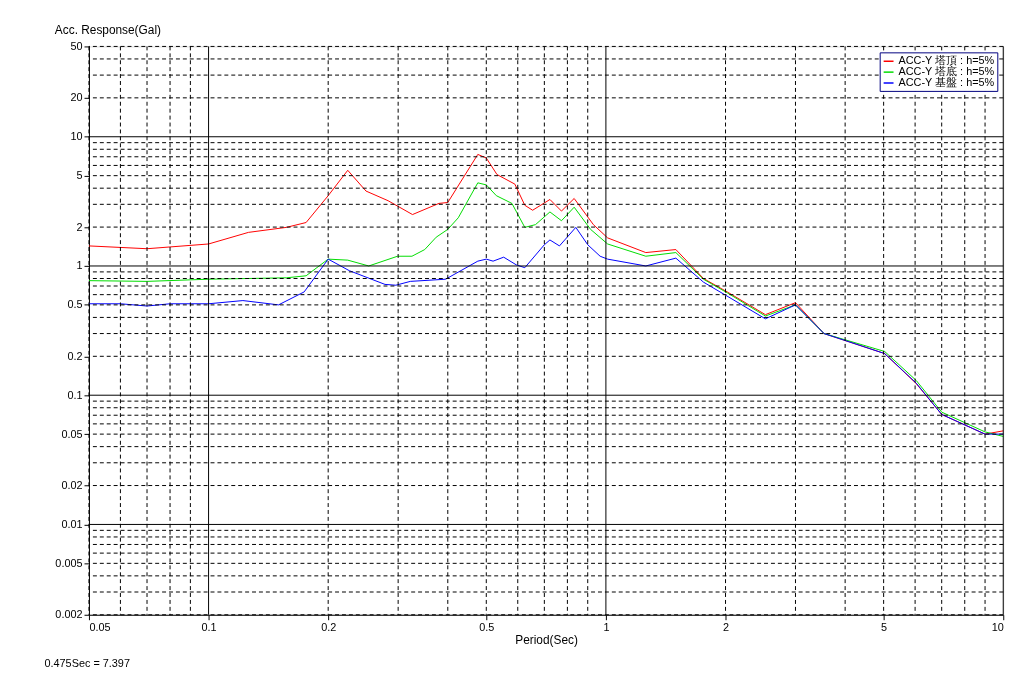 The width and height of the screenshot is (1024, 688). I want to click on y-tick-label: 1, so click(79, 265).